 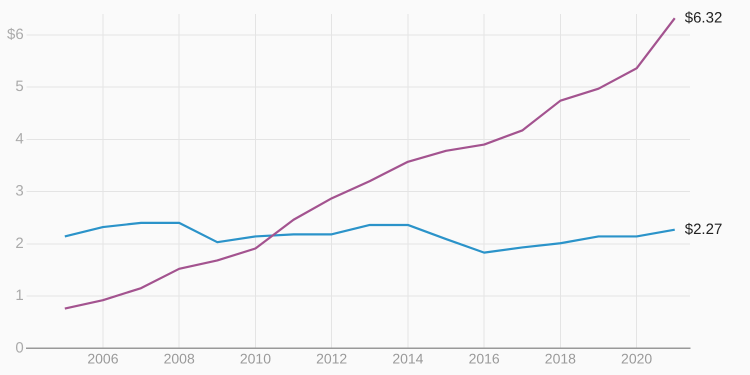 What do you see at coordinates (484, 358) in the screenshot?
I see `x-tick-label: 2016` at bounding box center [484, 358].